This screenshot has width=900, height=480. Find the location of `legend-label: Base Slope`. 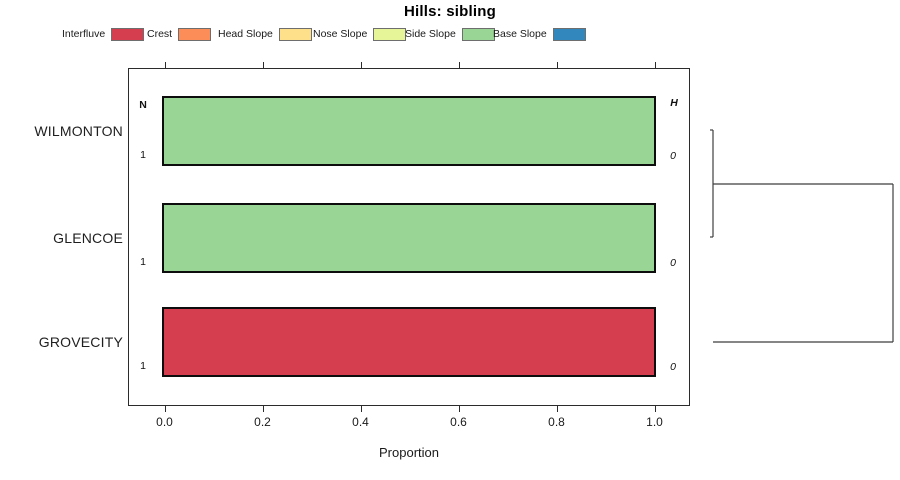

legend-label: Base Slope is located at coordinates (520, 34).